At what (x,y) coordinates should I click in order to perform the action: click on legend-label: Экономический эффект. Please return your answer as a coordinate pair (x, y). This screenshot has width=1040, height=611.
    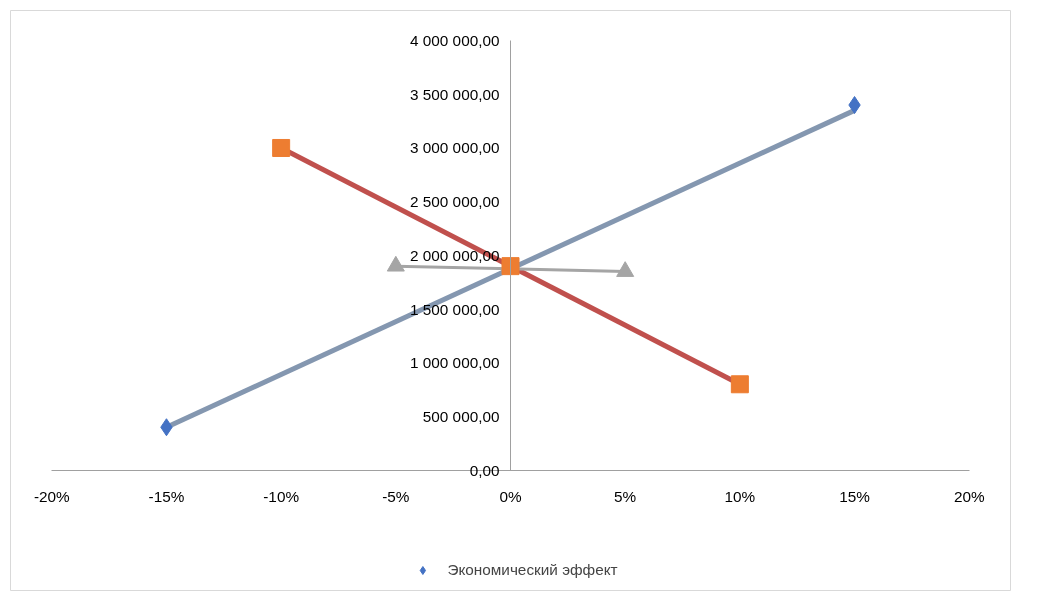
    Looking at the image, I should click on (532, 570).